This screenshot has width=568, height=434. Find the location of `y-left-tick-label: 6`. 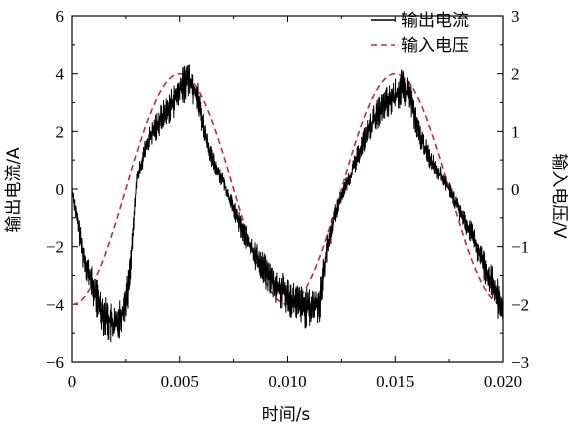

y-left-tick-label: 6 is located at coordinates (60, 16).